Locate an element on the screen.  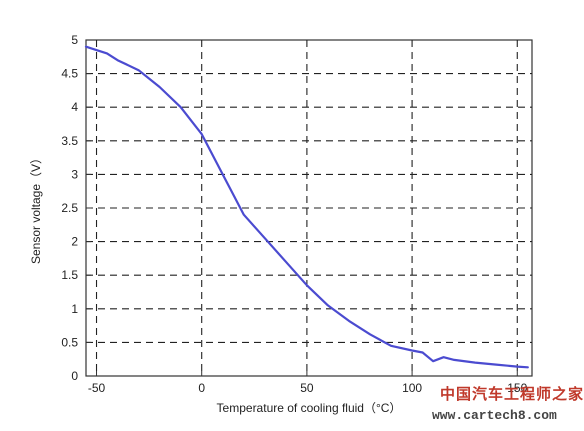
x-tick-label: 50 is located at coordinates (307, 388).